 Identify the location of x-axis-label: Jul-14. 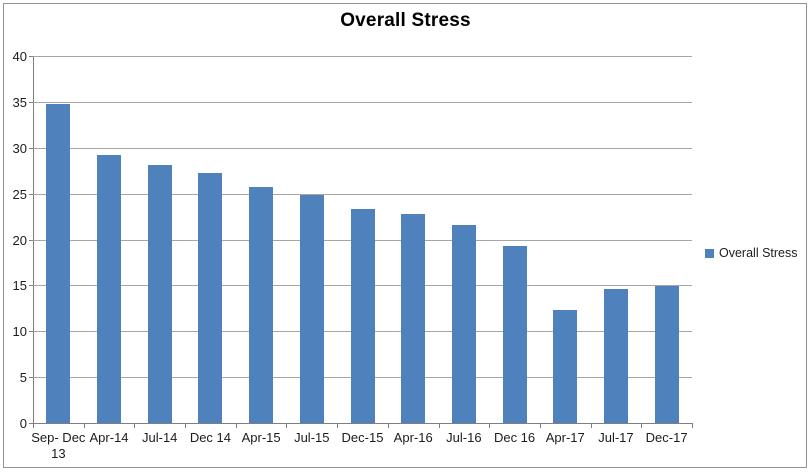
(160, 437).